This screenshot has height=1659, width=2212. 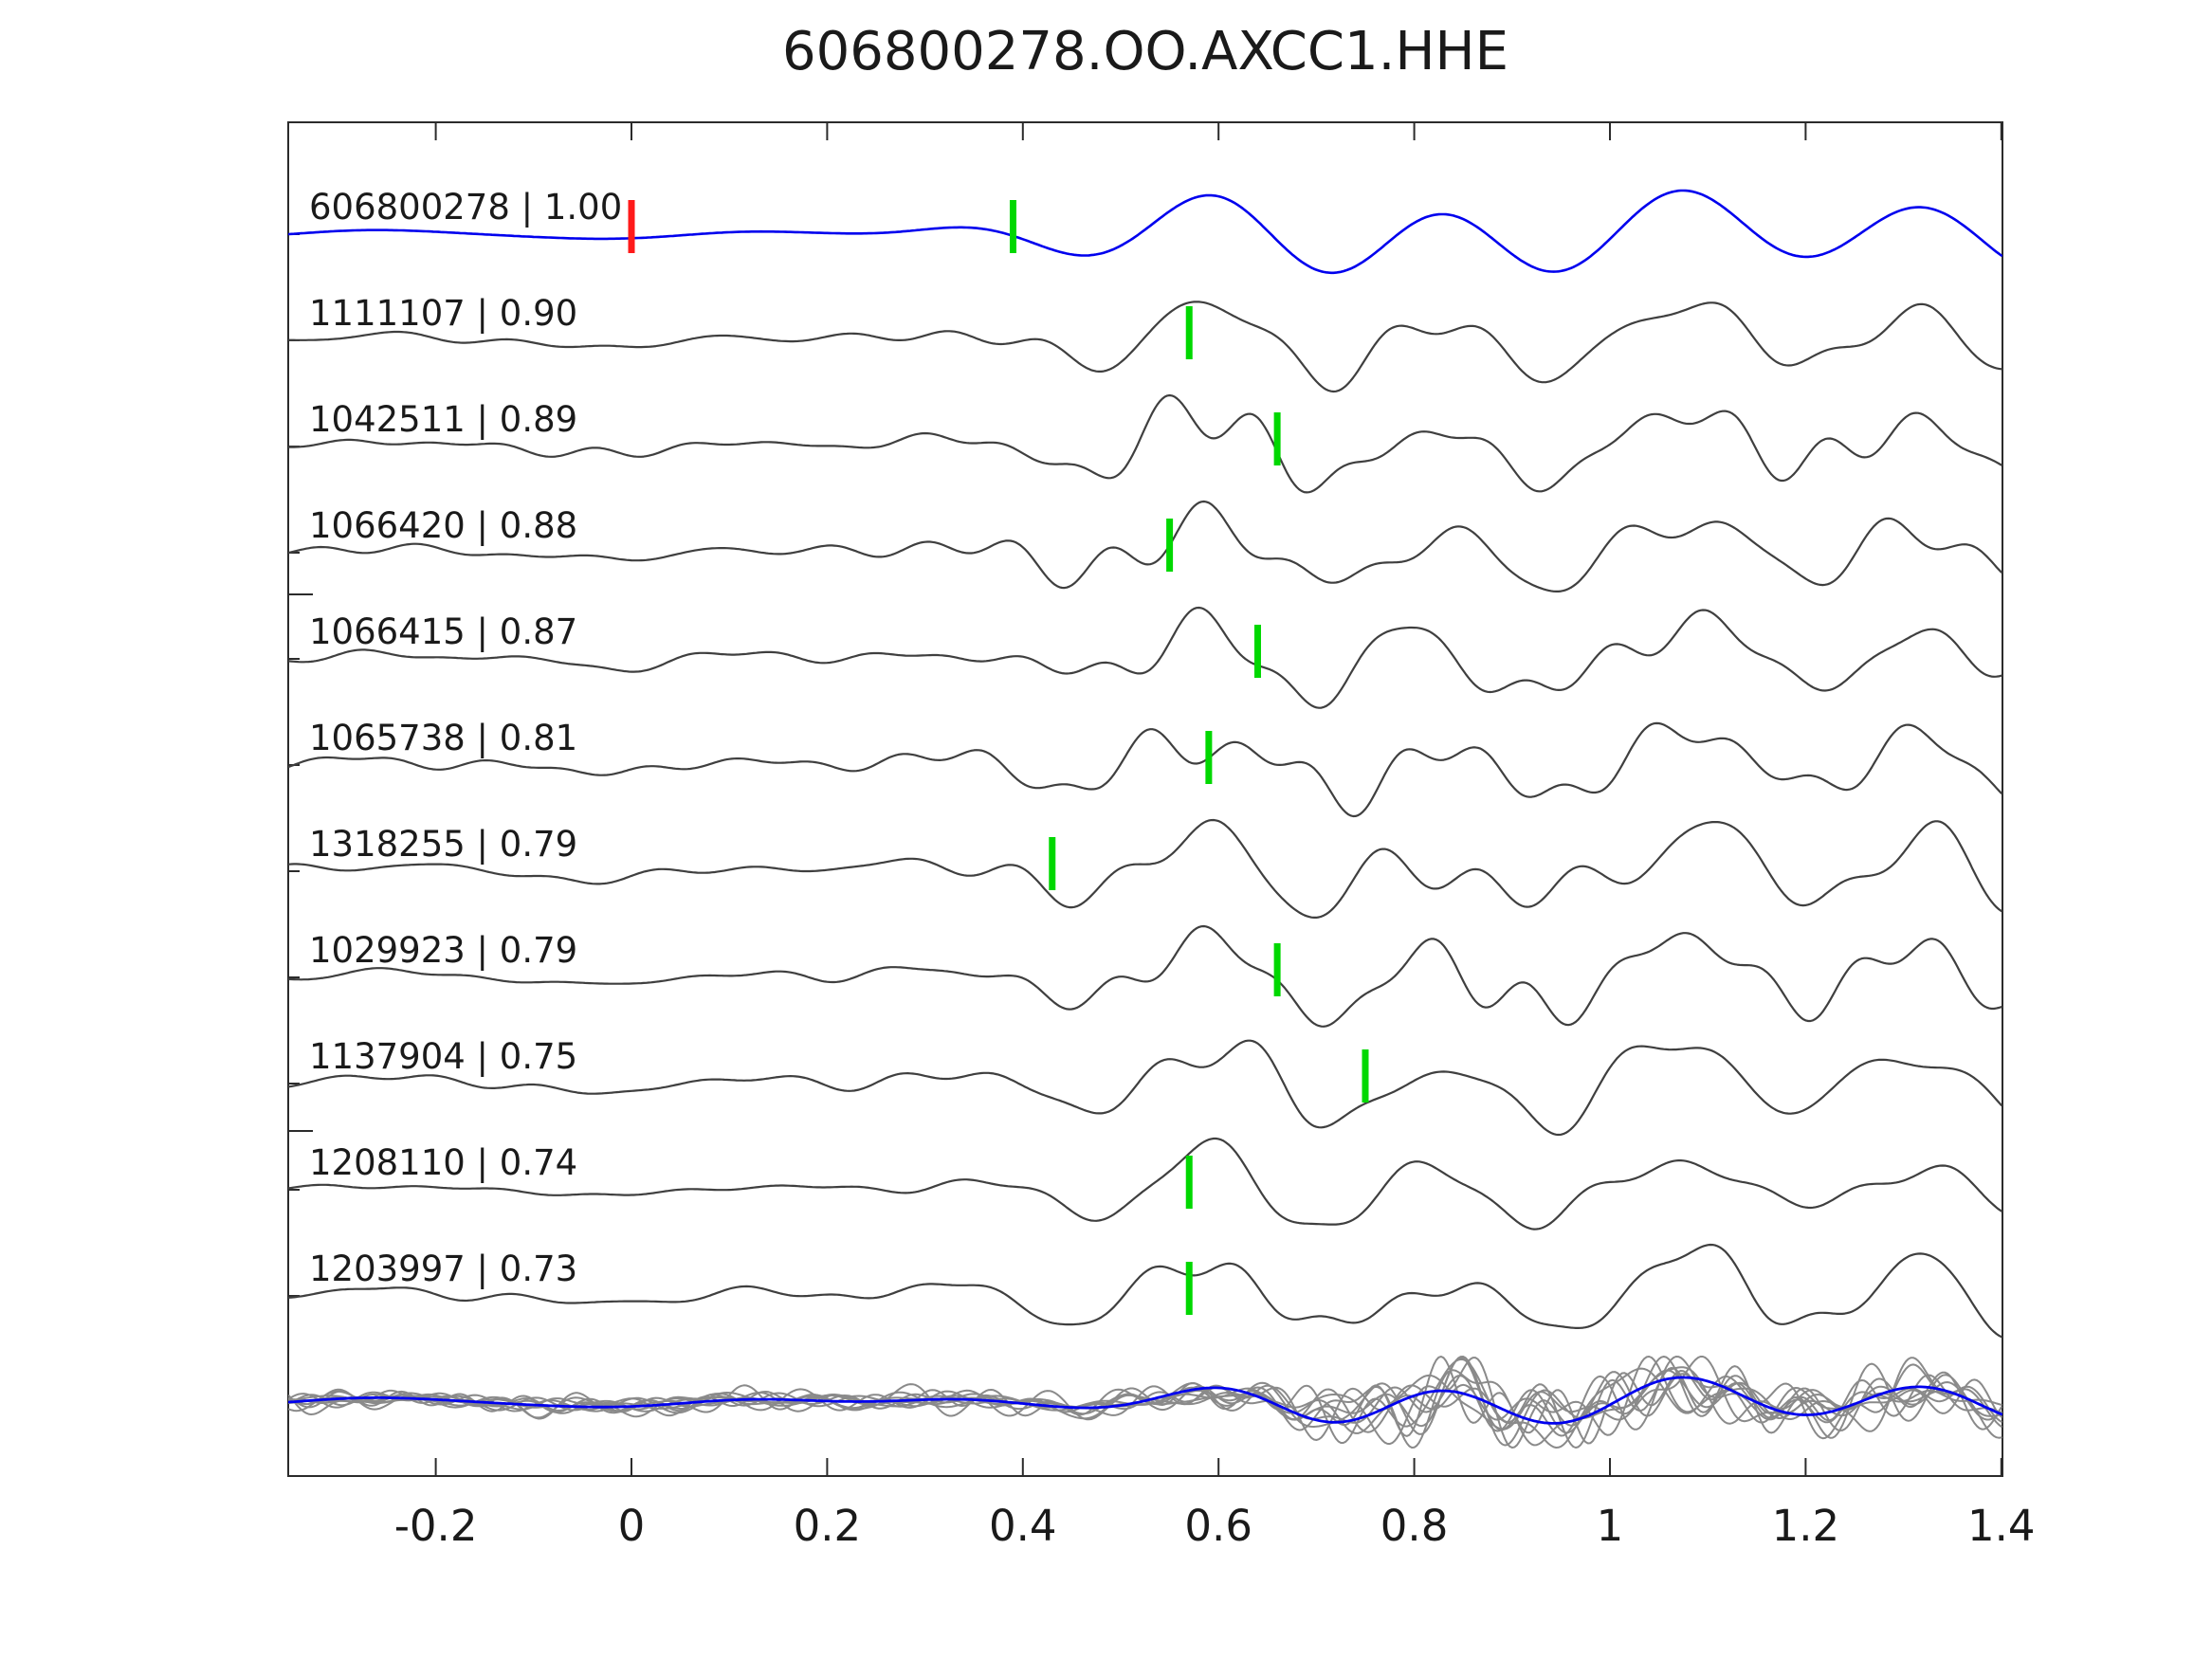 What do you see at coordinates (1218, 1526) in the screenshot?
I see `x-tick-label: 0.6` at bounding box center [1218, 1526].